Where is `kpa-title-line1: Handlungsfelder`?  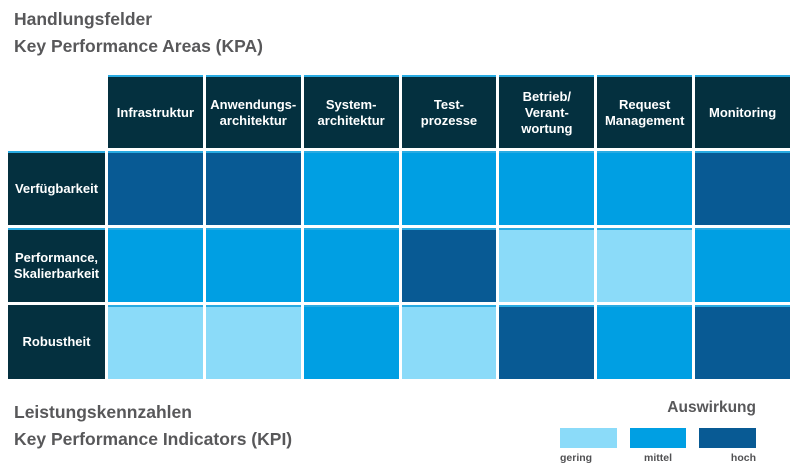
kpa-title-line1: Handlungsfelder is located at coordinates (83, 19).